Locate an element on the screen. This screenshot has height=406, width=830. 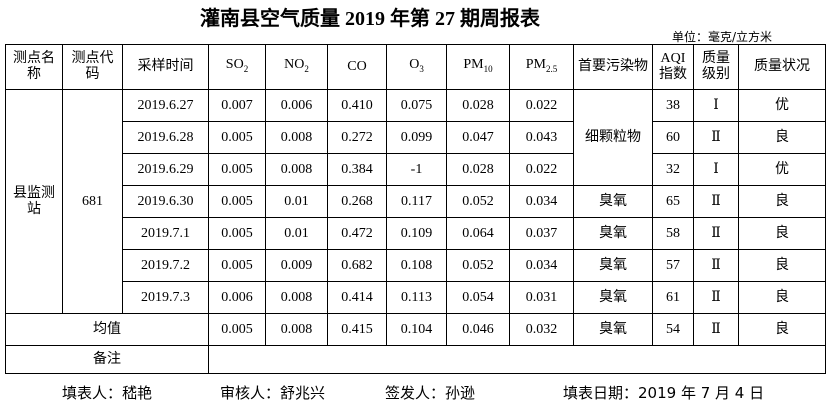
column-header: PM2.5 is located at coordinates (541, 67).